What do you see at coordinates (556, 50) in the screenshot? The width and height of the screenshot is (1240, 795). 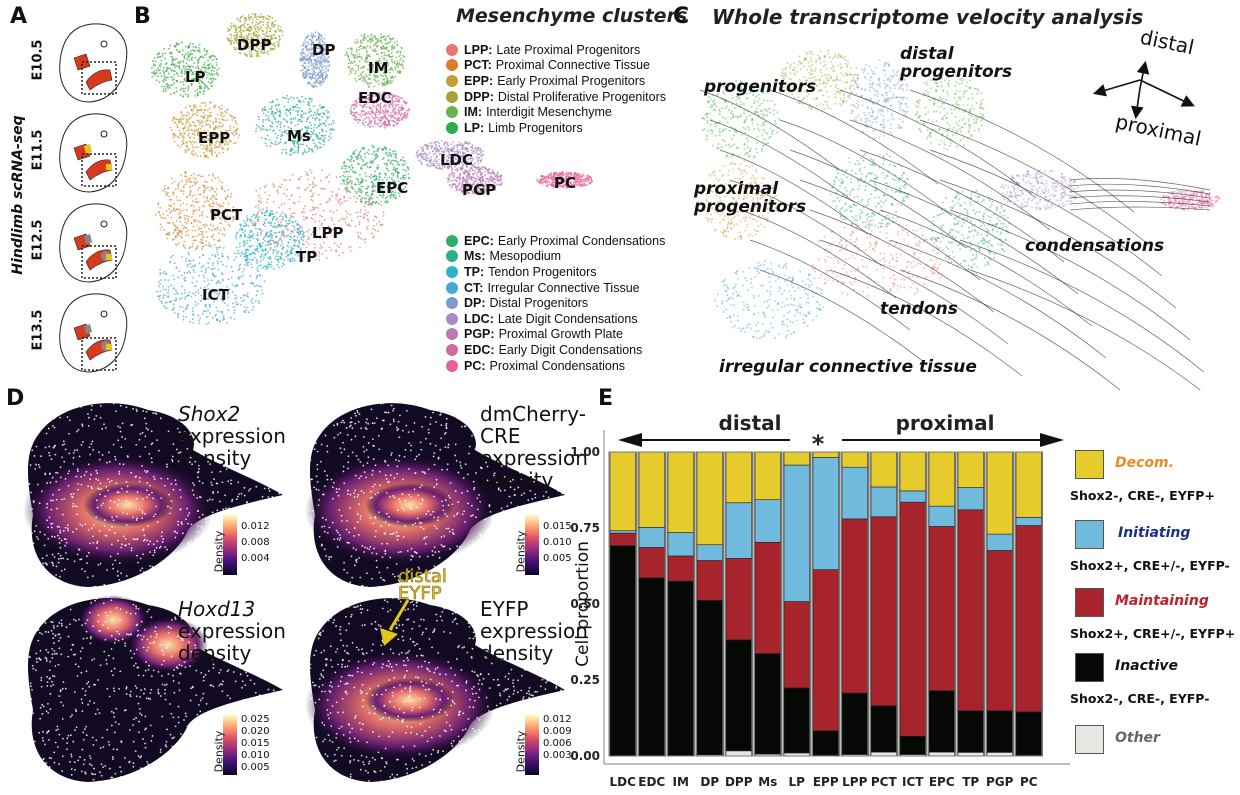 I see `legend-item: LPP: Late Proximal Progenitors` at bounding box center [556, 50].